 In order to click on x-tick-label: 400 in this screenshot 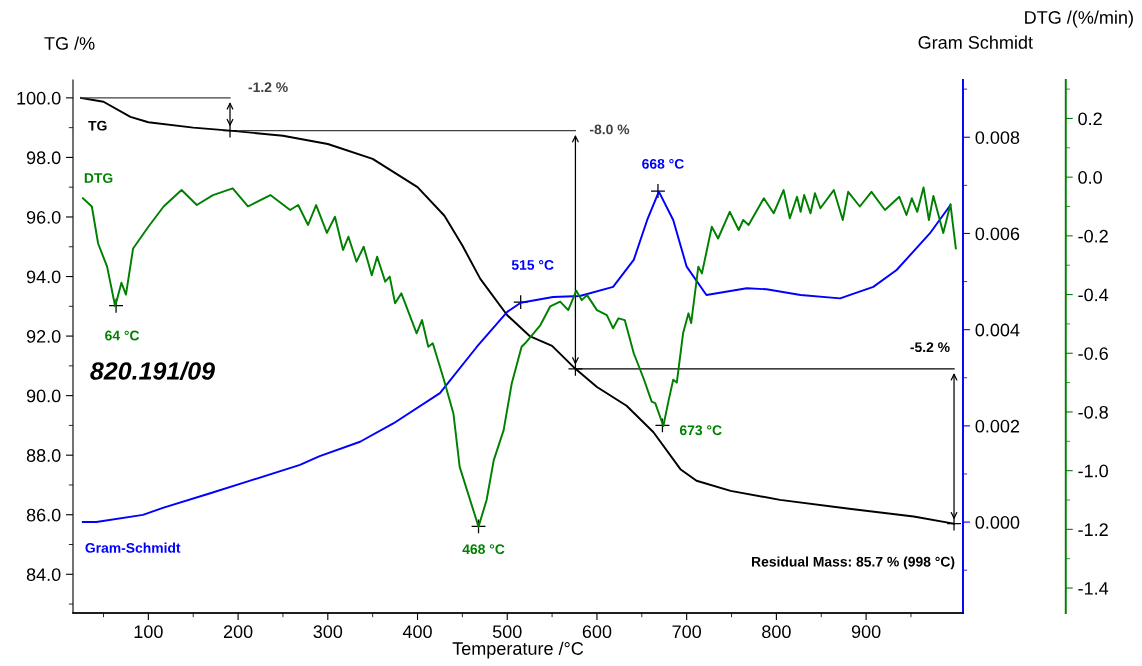, I will do `click(417, 632)`.